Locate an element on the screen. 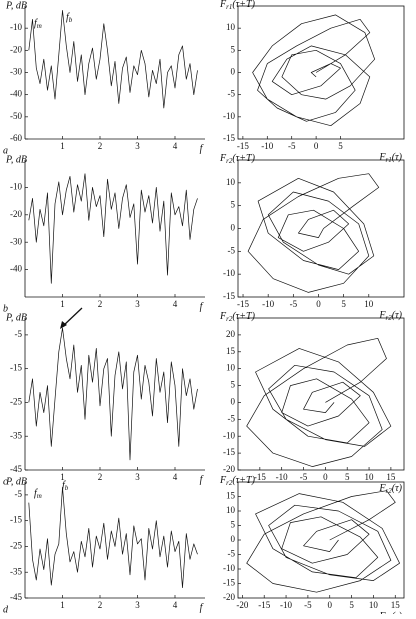 Image resolution: width=416 pixels, height=619 pixels. x-axis-label-sub: r2 is located at coordinates (389, 491).